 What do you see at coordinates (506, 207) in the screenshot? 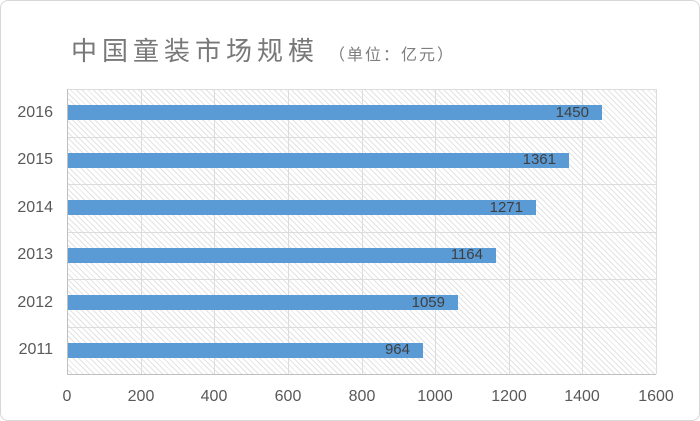
I see `bar-value-label-2014: 1271` at bounding box center [506, 207].